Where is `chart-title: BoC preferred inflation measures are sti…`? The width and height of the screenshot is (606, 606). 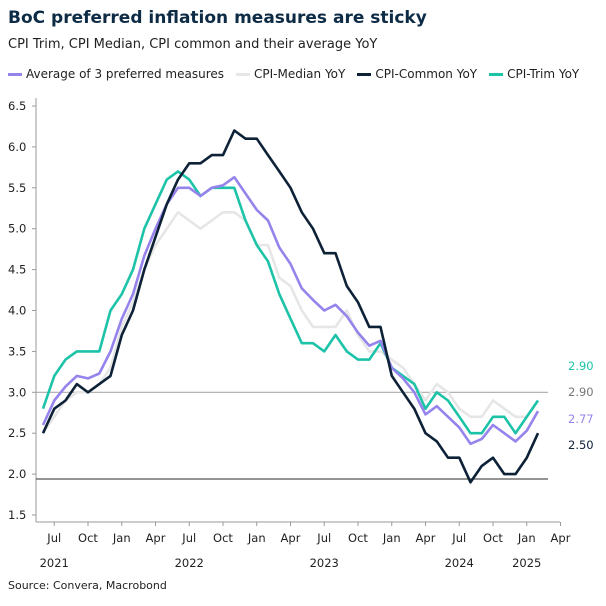
chart-title: BoC preferred inflation measures are sti… is located at coordinates (217, 18).